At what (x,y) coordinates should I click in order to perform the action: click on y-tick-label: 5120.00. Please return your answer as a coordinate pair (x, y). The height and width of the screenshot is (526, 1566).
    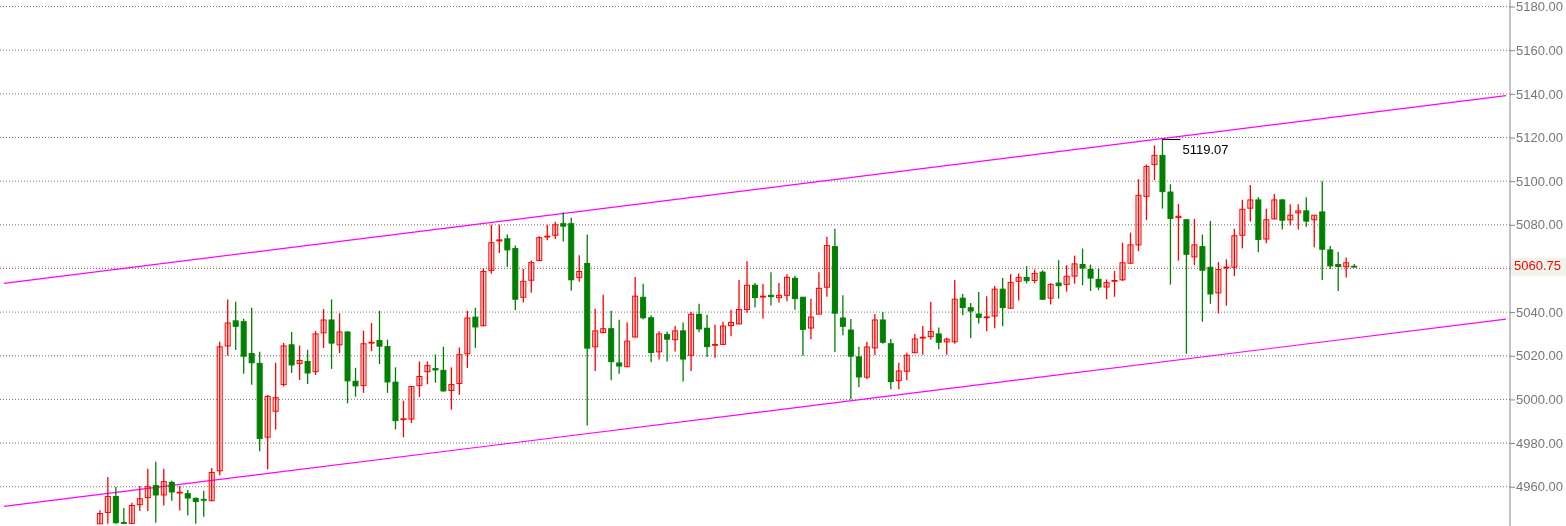
    Looking at the image, I should click on (1539, 138).